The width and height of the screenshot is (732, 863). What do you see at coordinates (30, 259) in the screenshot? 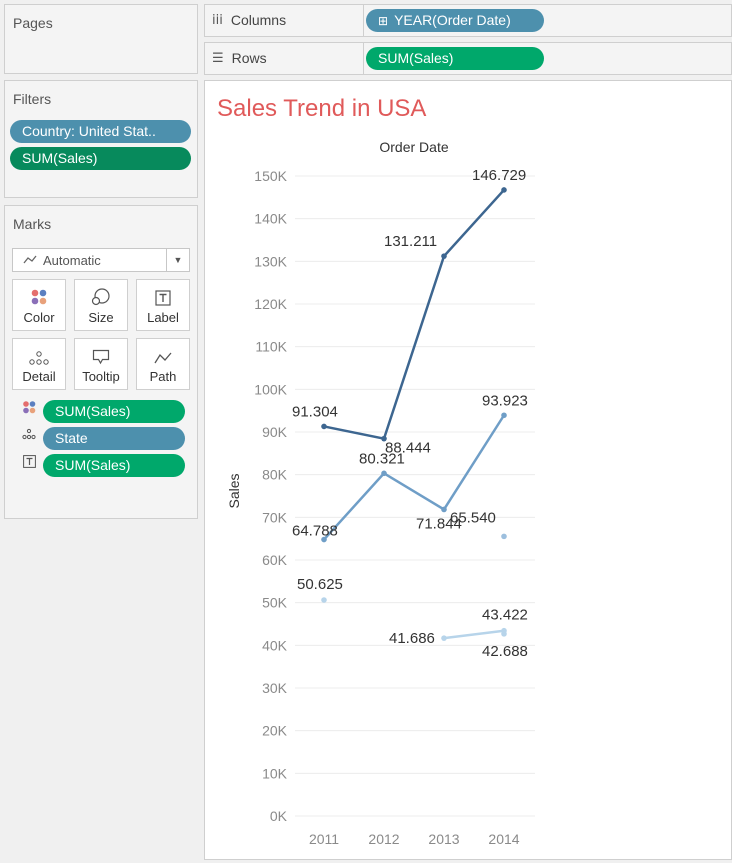
I see `line-mark-icon` at bounding box center [30, 259].